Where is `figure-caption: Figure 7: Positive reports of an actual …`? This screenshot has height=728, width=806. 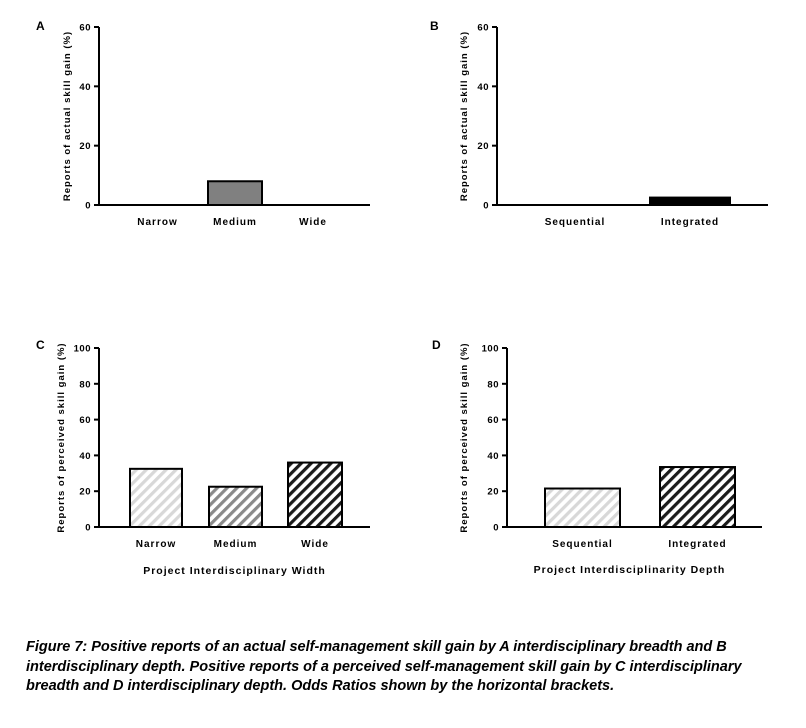 figure-caption: Figure 7: Positive reports of an actual … is located at coordinates (384, 666).